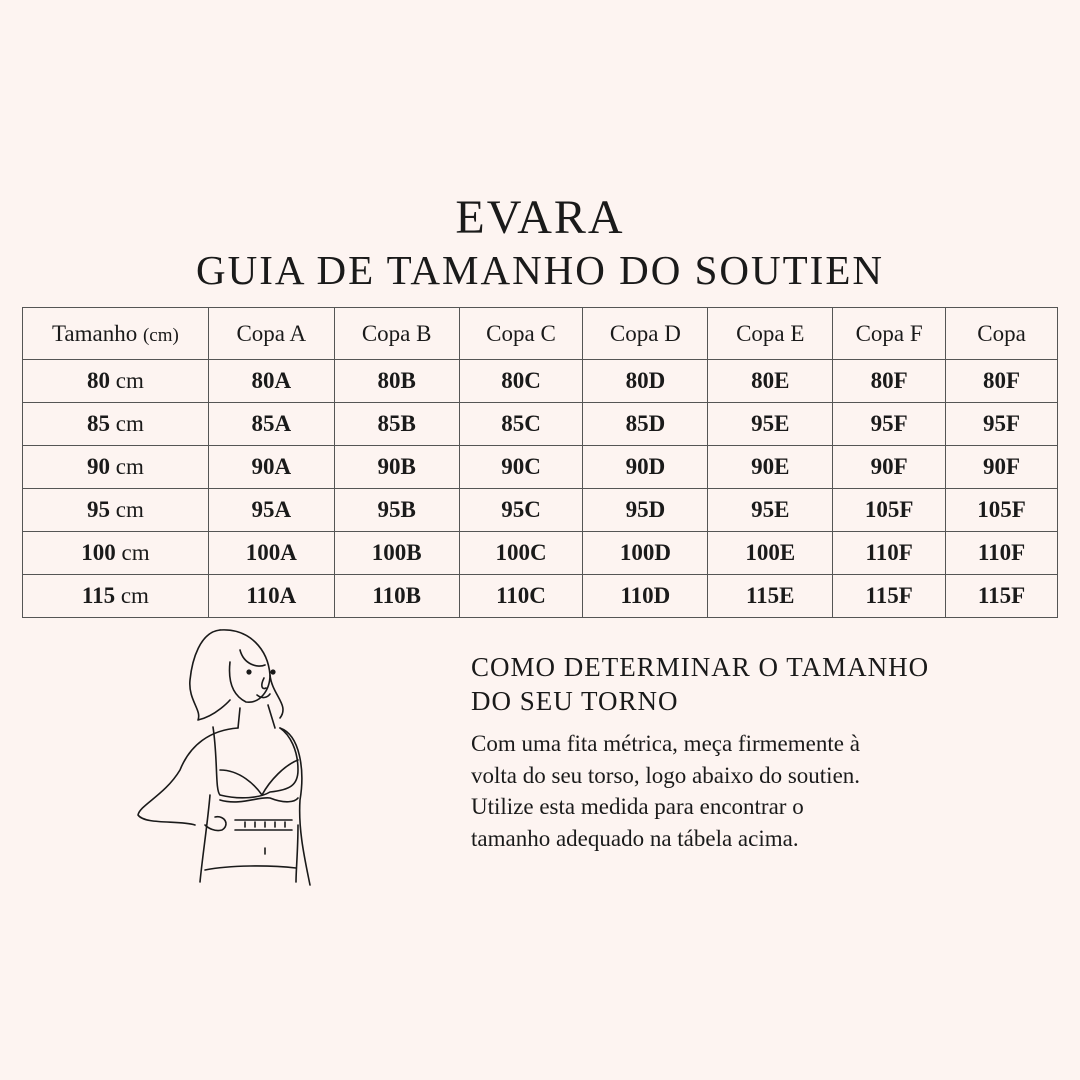 This screenshot has height=1080, width=1080. What do you see at coordinates (396, 553) in the screenshot?
I see `size-cell: 100B` at bounding box center [396, 553].